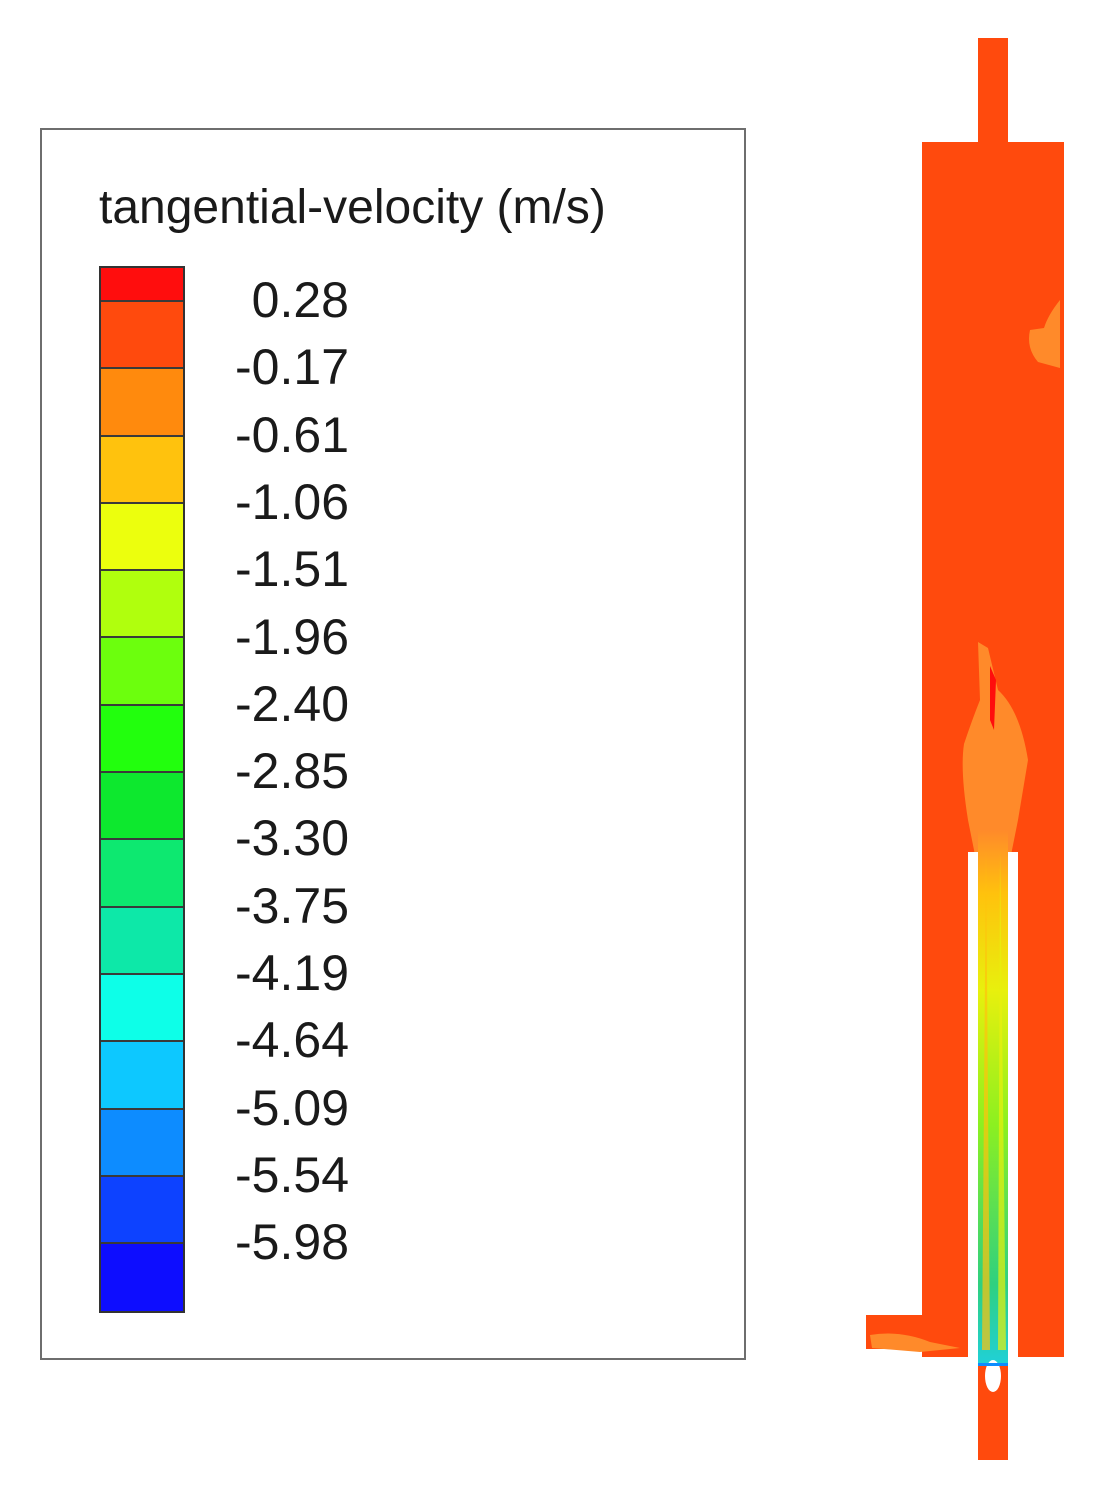  I want to click on legend-title: tangential-velocity (m/s), so click(352, 207).